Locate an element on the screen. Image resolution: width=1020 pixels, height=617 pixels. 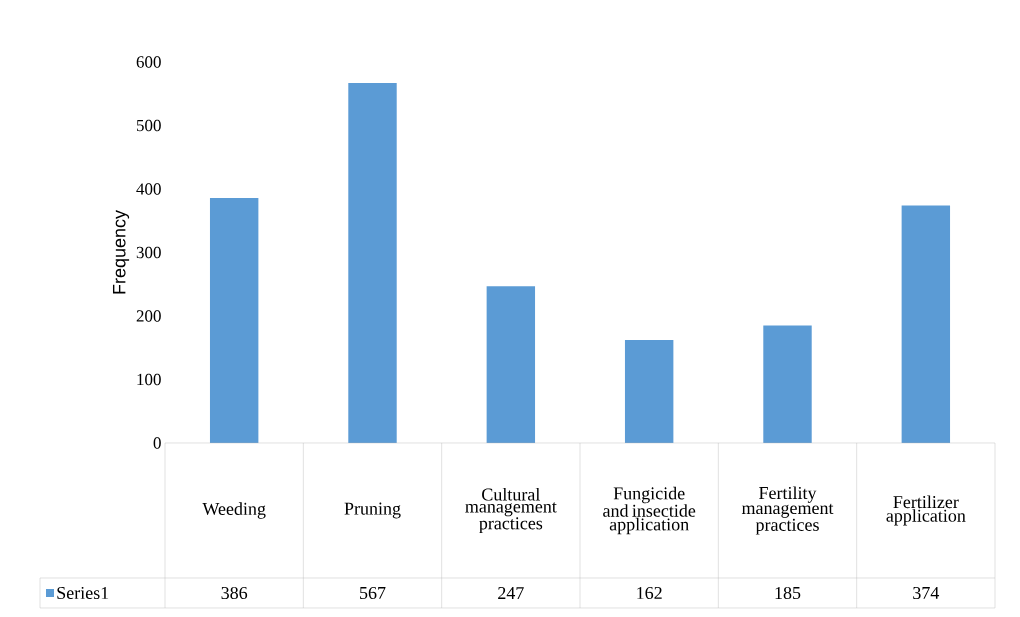
y-tick-label: 400 is located at coordinates (148, 189).